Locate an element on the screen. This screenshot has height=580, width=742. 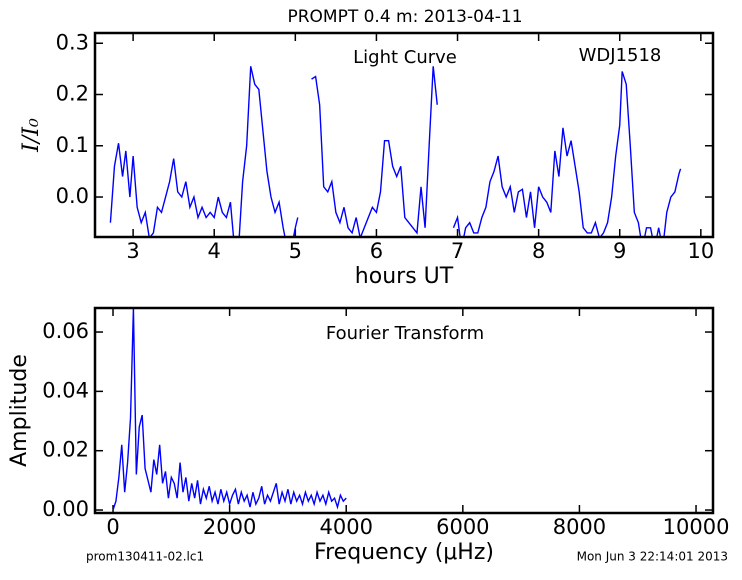
x-tick-label: 10000 is located at coordinates (696, 527).